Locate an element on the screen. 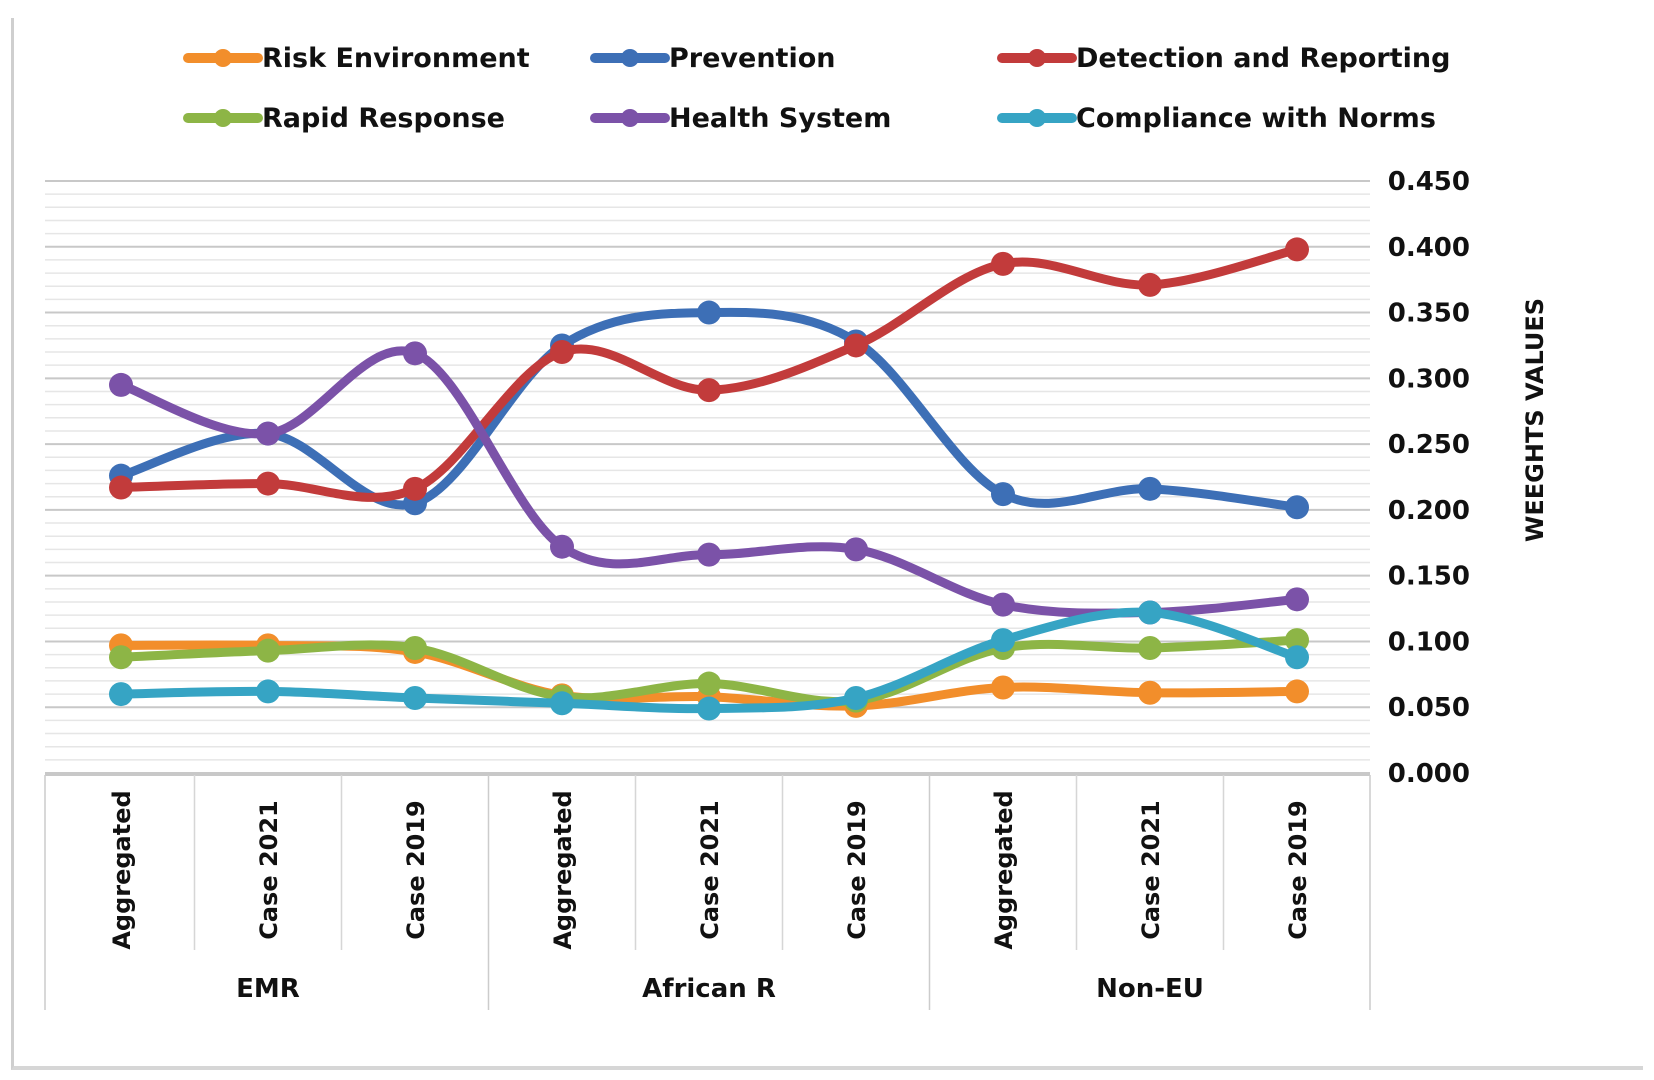 The width and height of the screenshot is (1654, 1080). y-tick-label: 0.250 is located at coordinates (1429, 445).